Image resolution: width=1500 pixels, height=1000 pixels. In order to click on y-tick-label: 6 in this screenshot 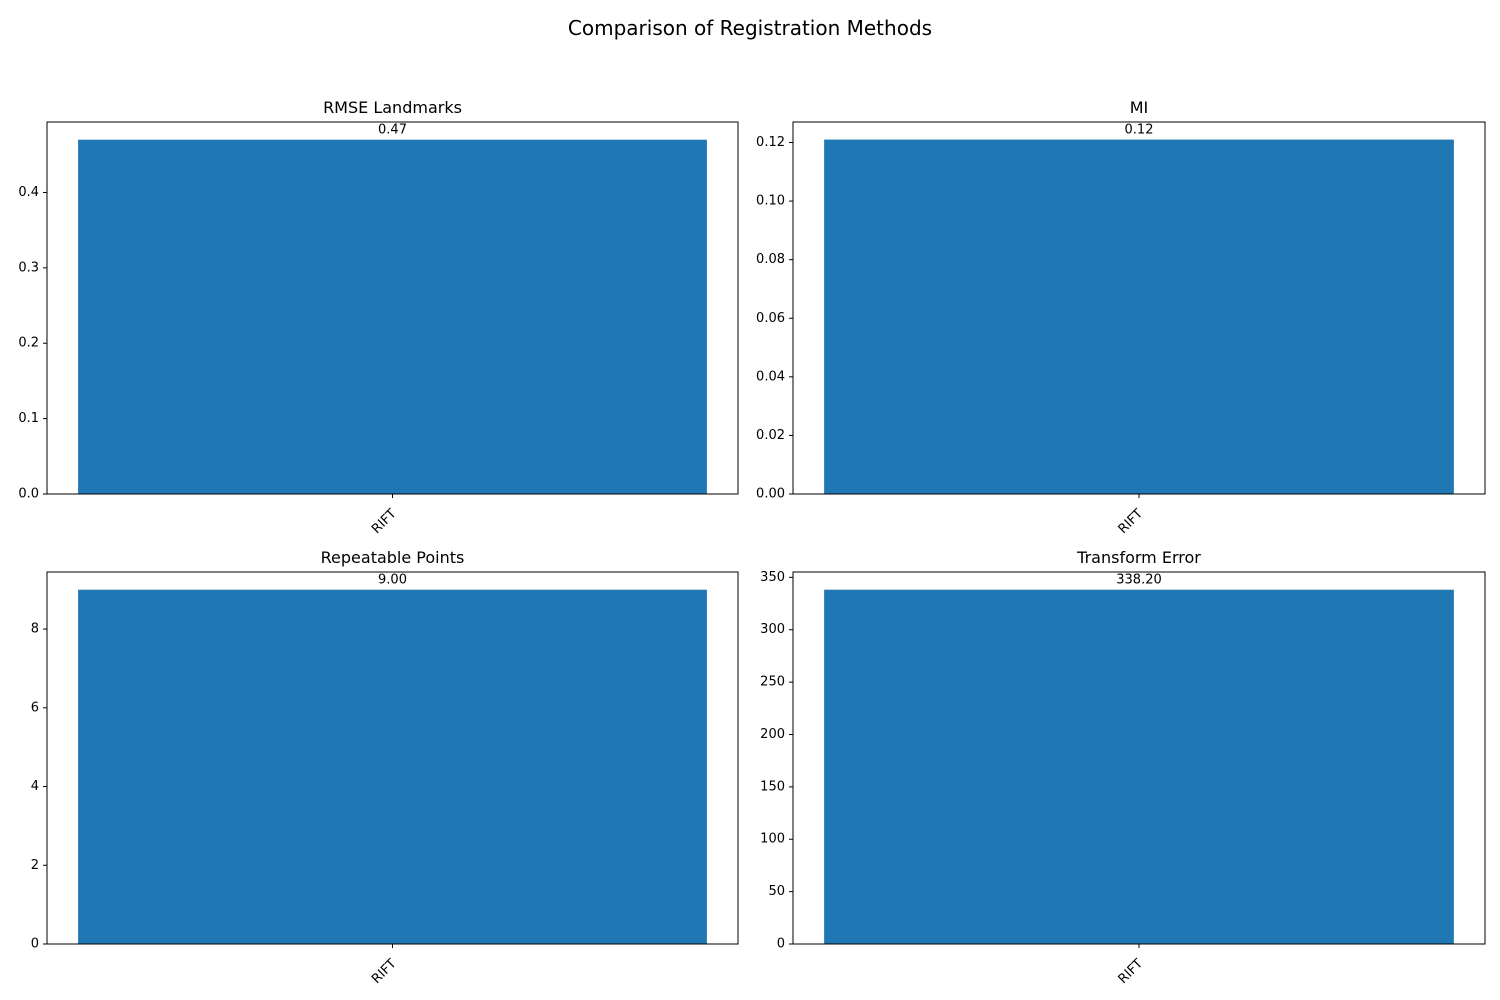, I will do `click(35, 707)`.